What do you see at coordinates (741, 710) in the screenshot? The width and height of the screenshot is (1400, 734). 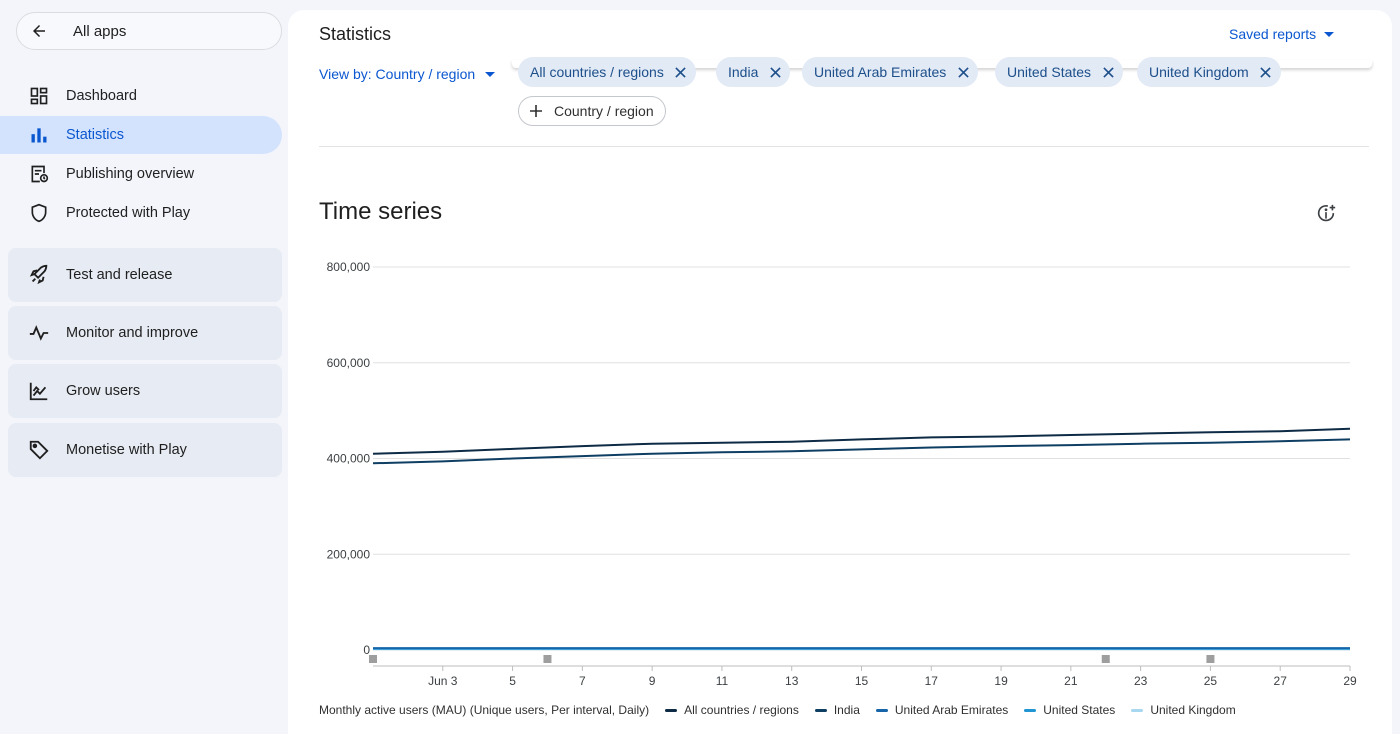 I see `legend-label: All countries / regions` at bounding box center [741, 710].